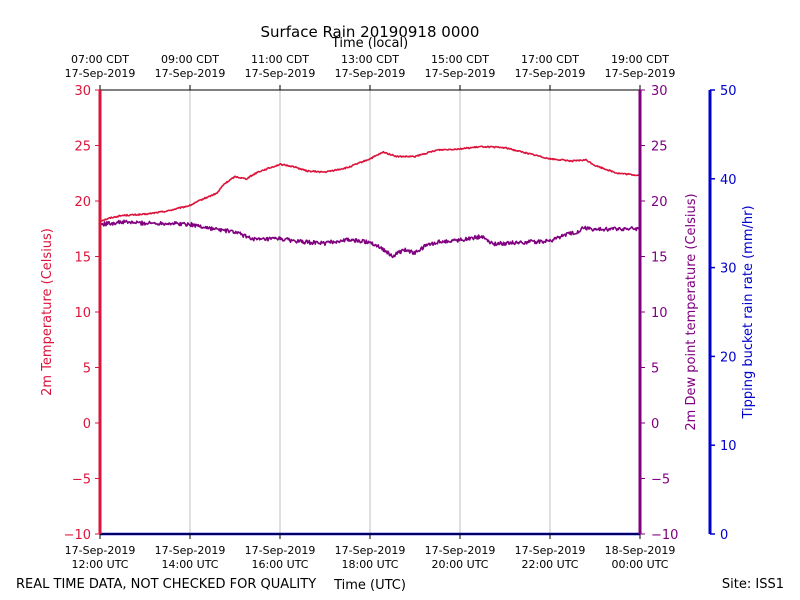  Describe the element at coordinates (82, 258) in the screenshot. I see `y-left-tick-label: 15` at that location.